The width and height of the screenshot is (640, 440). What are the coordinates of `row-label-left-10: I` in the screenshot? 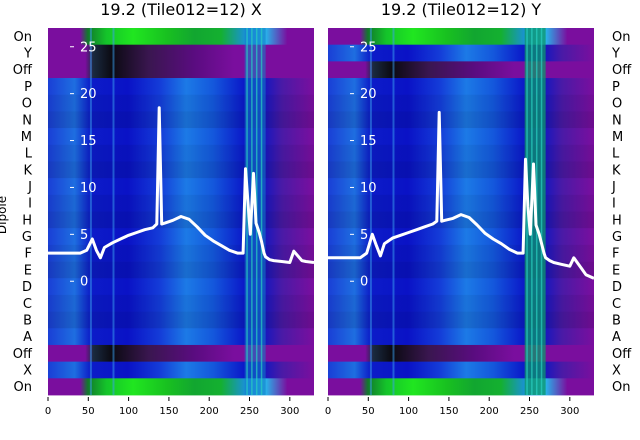 It's located at (30, 204).